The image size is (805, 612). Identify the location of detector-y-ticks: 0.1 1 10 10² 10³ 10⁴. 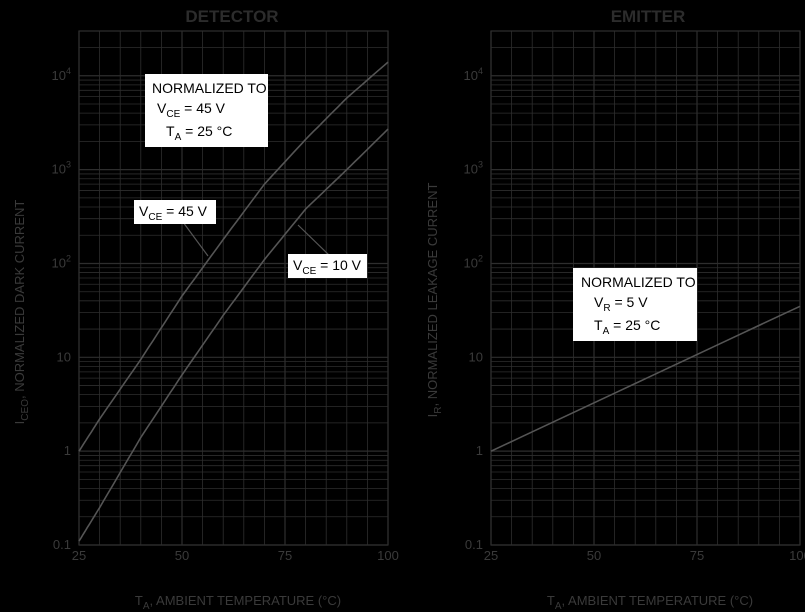
(61, 309).